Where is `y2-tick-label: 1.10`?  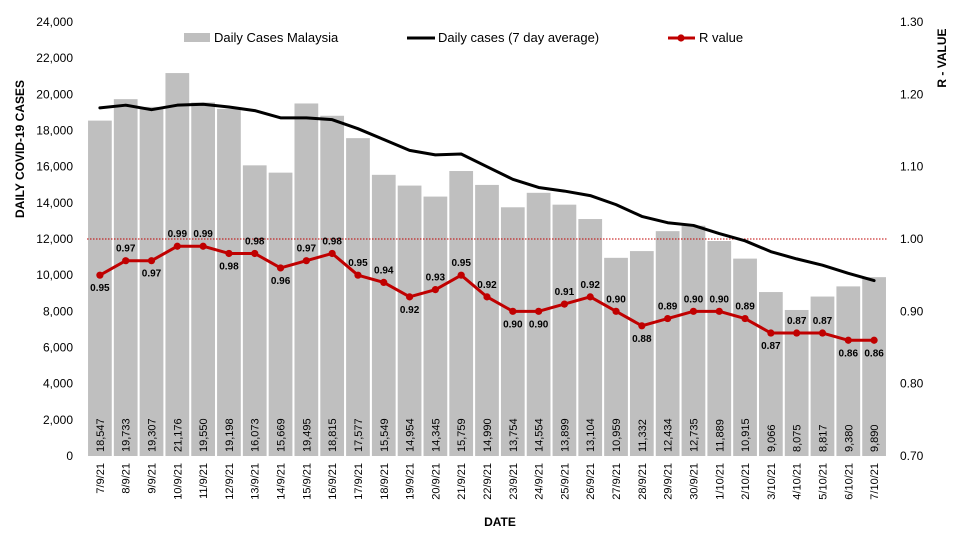
y2-tick-label: 1.10 is located at coordinates (912, 167).